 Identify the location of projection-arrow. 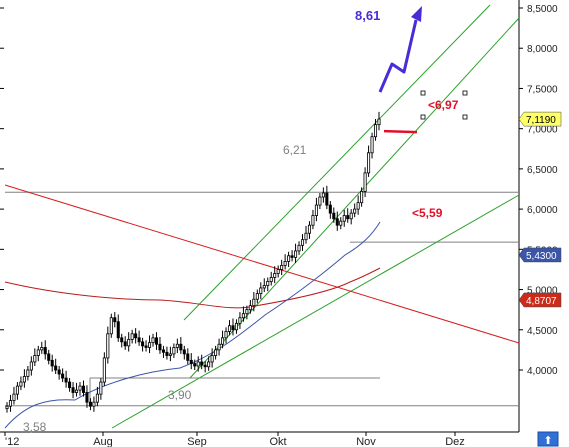
(400, 70).